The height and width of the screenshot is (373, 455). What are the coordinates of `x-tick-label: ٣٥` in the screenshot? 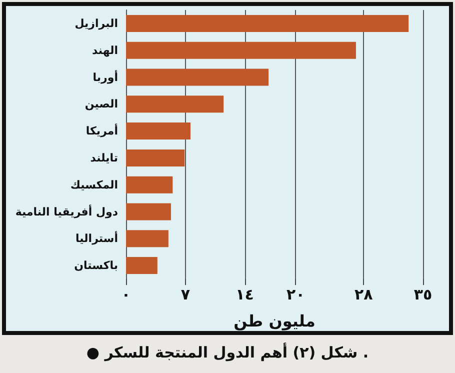 It's located at (423, 295).